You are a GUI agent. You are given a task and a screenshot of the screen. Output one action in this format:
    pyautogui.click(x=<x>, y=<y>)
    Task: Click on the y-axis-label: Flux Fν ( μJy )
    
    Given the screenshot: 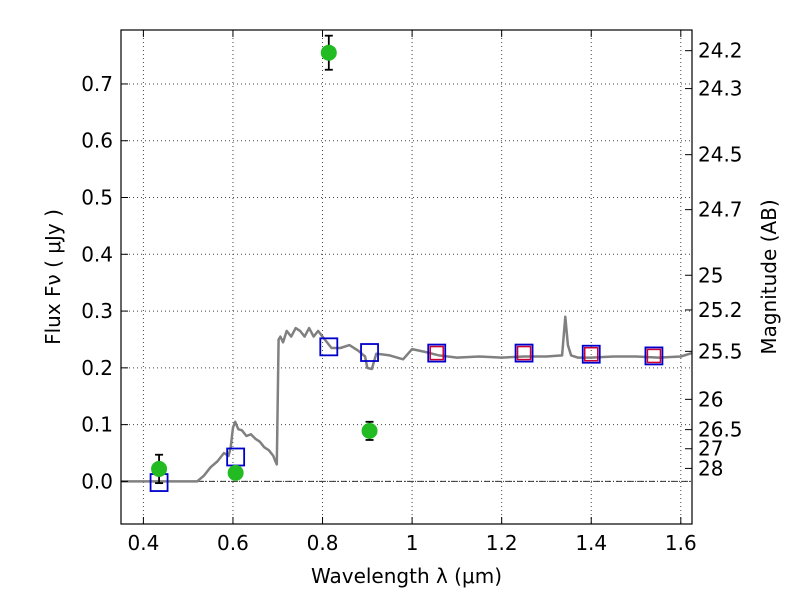 What is the action you would take?
    pyautogui.click(x=53, y=277)
    